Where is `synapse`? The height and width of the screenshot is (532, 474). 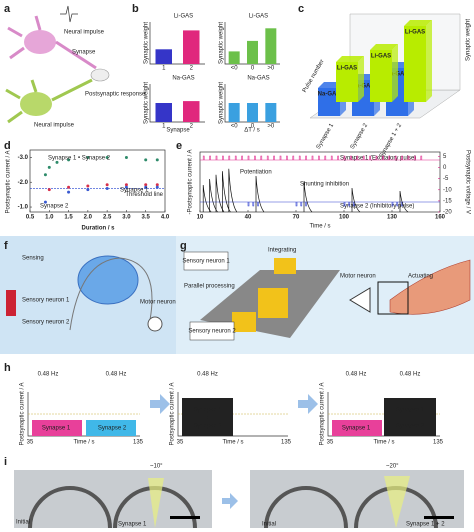 synapse is located at coordinates (100, 75).